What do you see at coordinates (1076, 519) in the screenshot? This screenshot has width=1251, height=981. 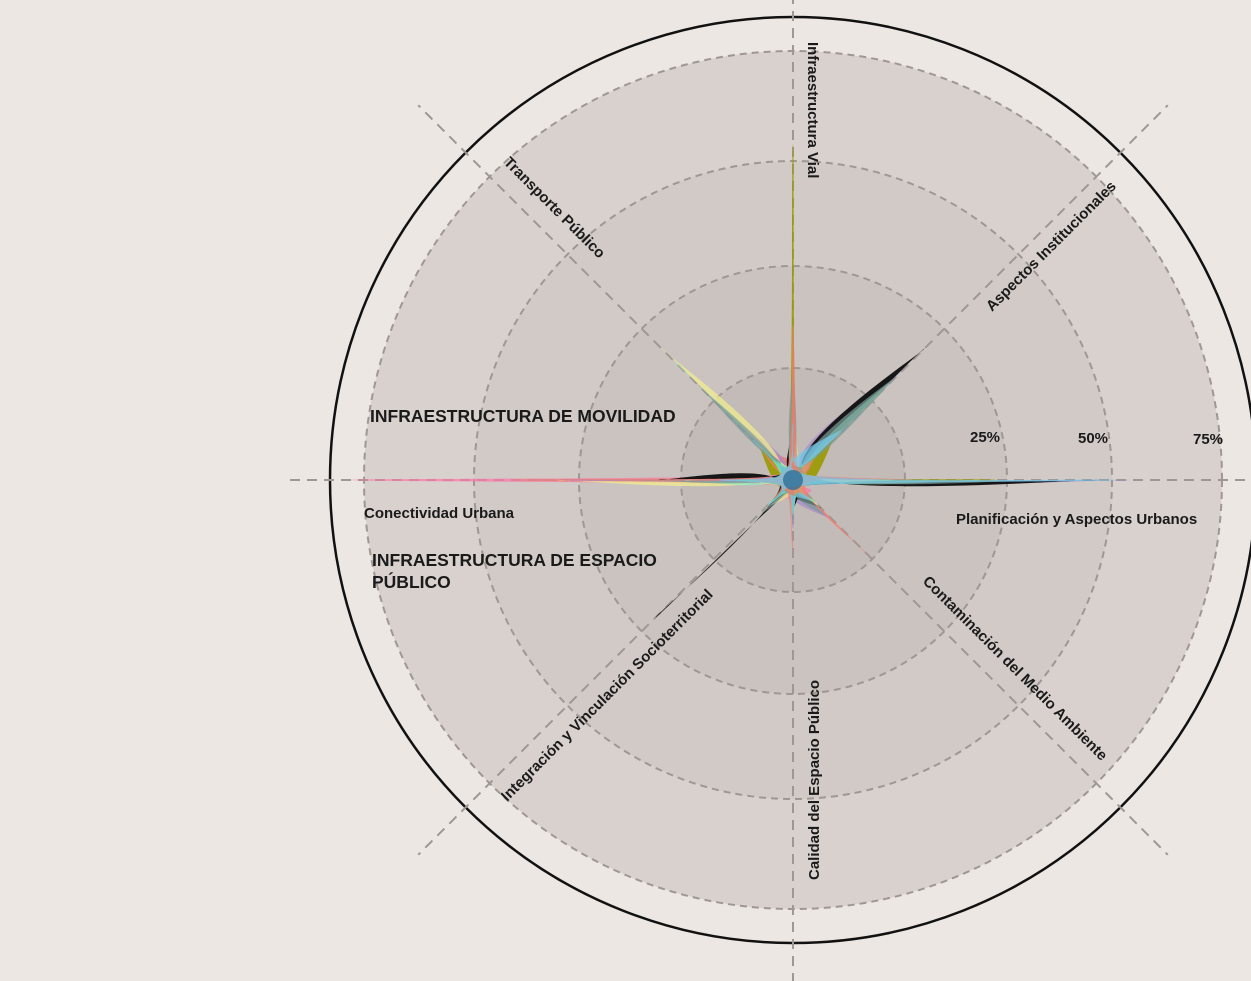 I see `label: Planificación y Aspectos Urbanos` at bounding box center [1076, 519].